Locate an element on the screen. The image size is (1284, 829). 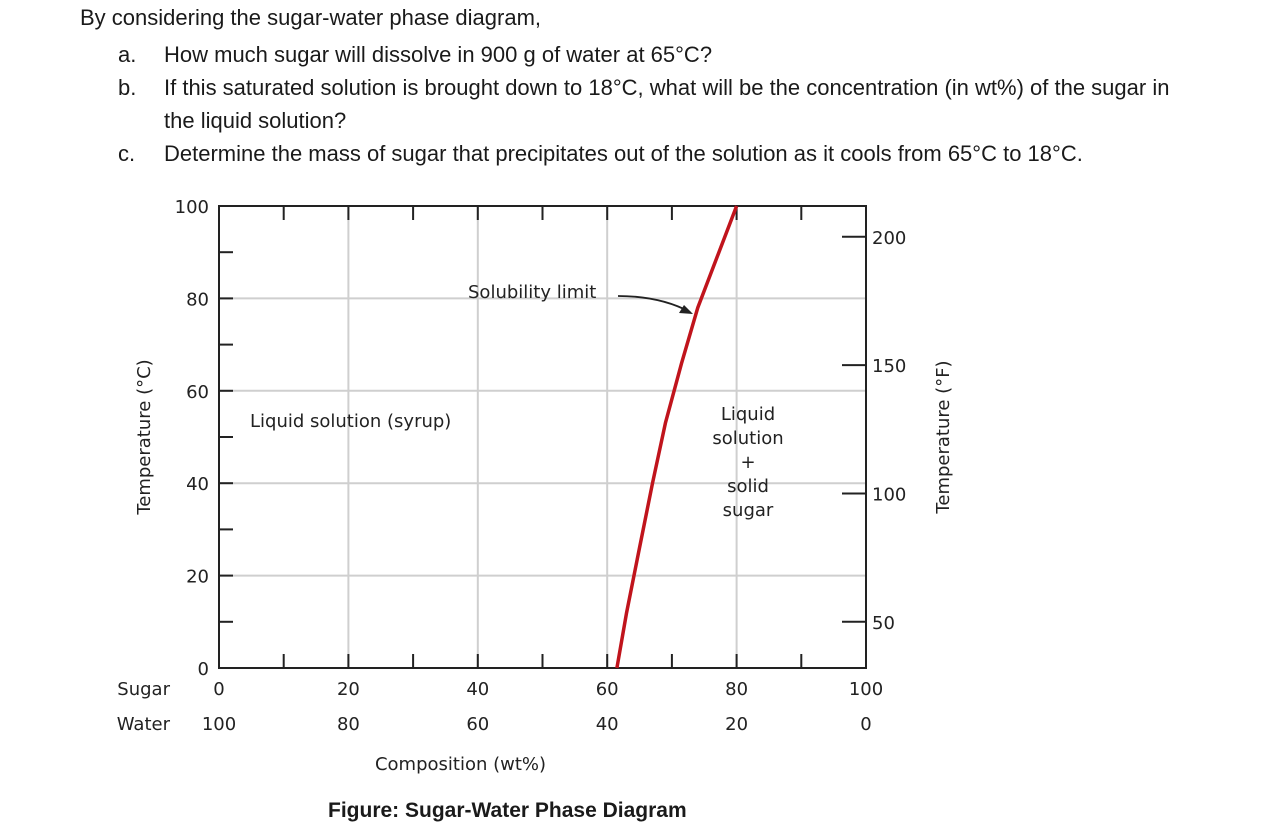
y2-tick-label: 150 is located at coordinates (889, 366).